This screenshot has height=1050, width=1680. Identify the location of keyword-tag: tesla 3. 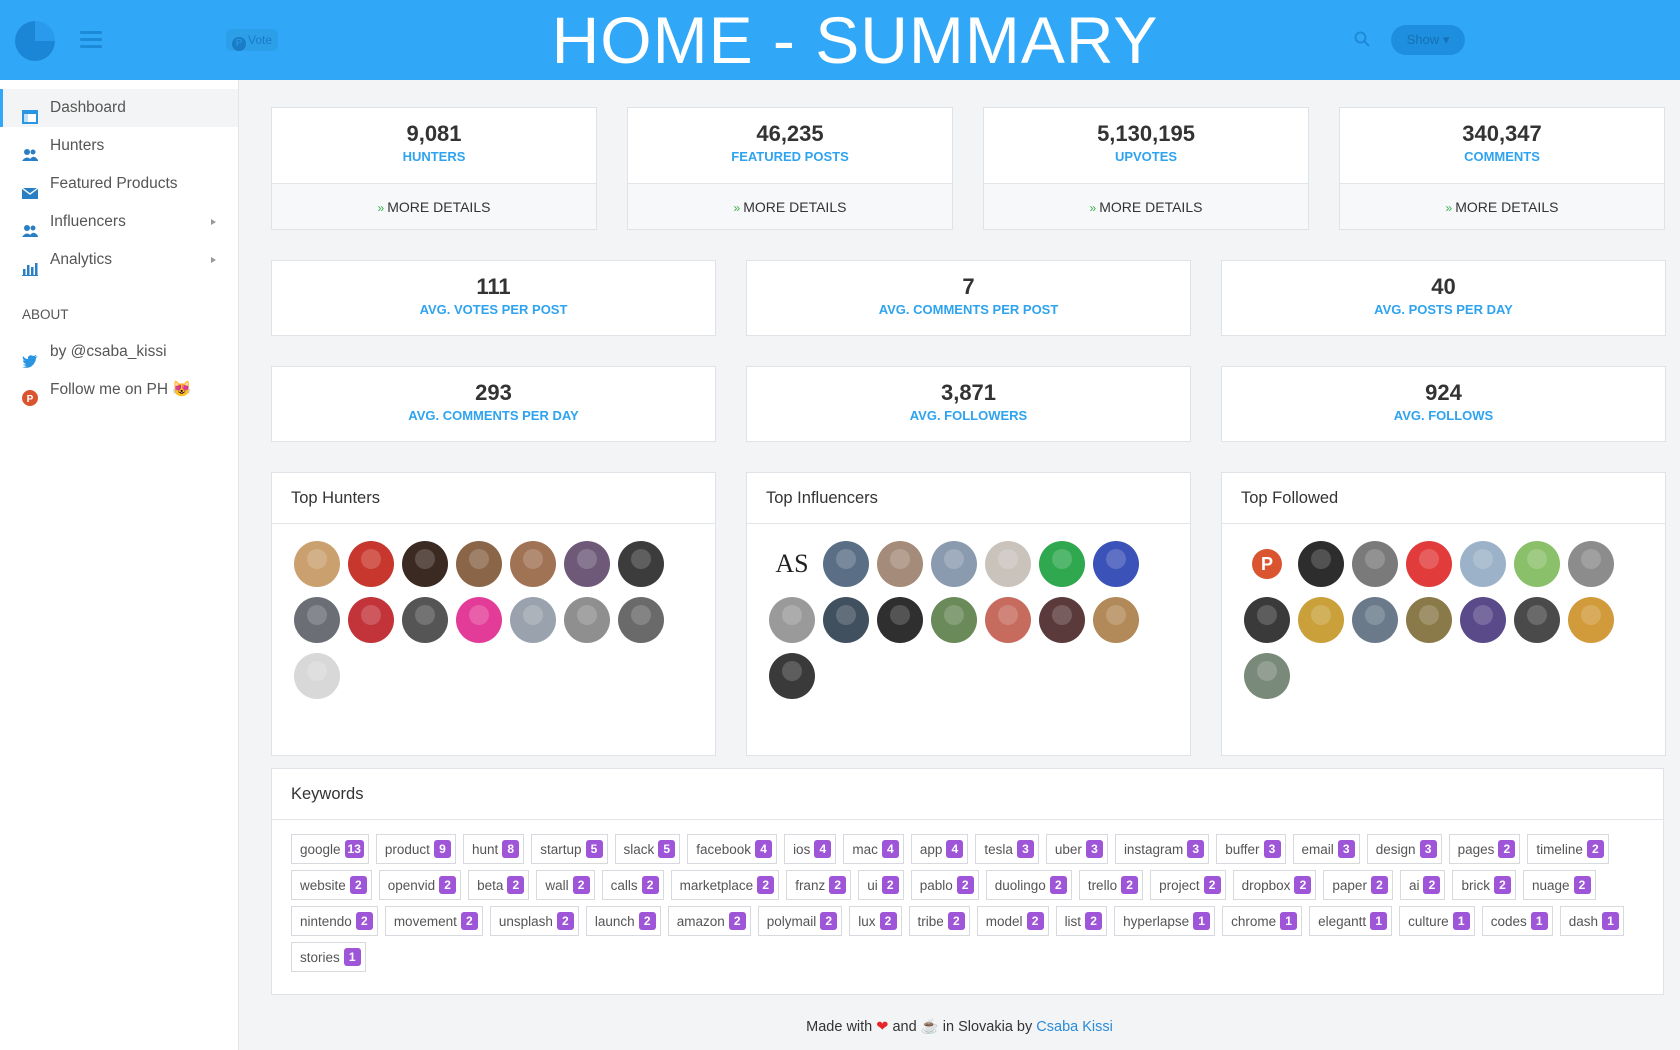
(1007, 849).